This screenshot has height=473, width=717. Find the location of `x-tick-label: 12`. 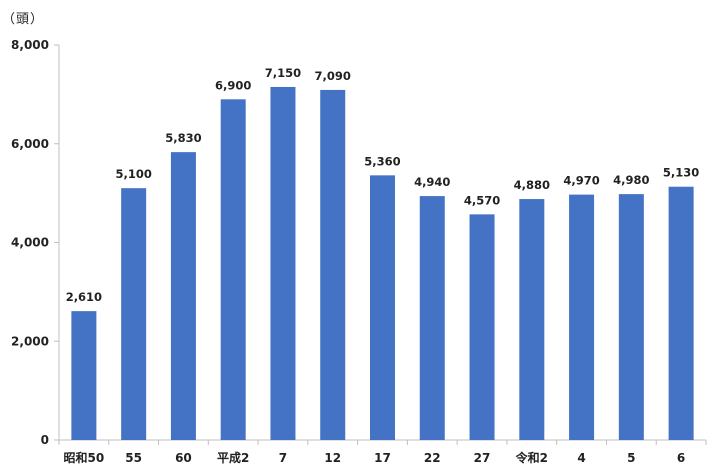

x-tick-label: 12 is located at coordinates (332, 458).